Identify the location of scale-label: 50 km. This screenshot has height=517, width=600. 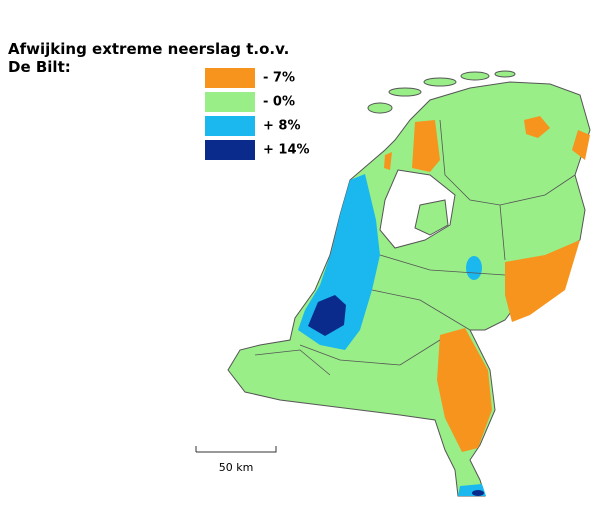
(236, 467).